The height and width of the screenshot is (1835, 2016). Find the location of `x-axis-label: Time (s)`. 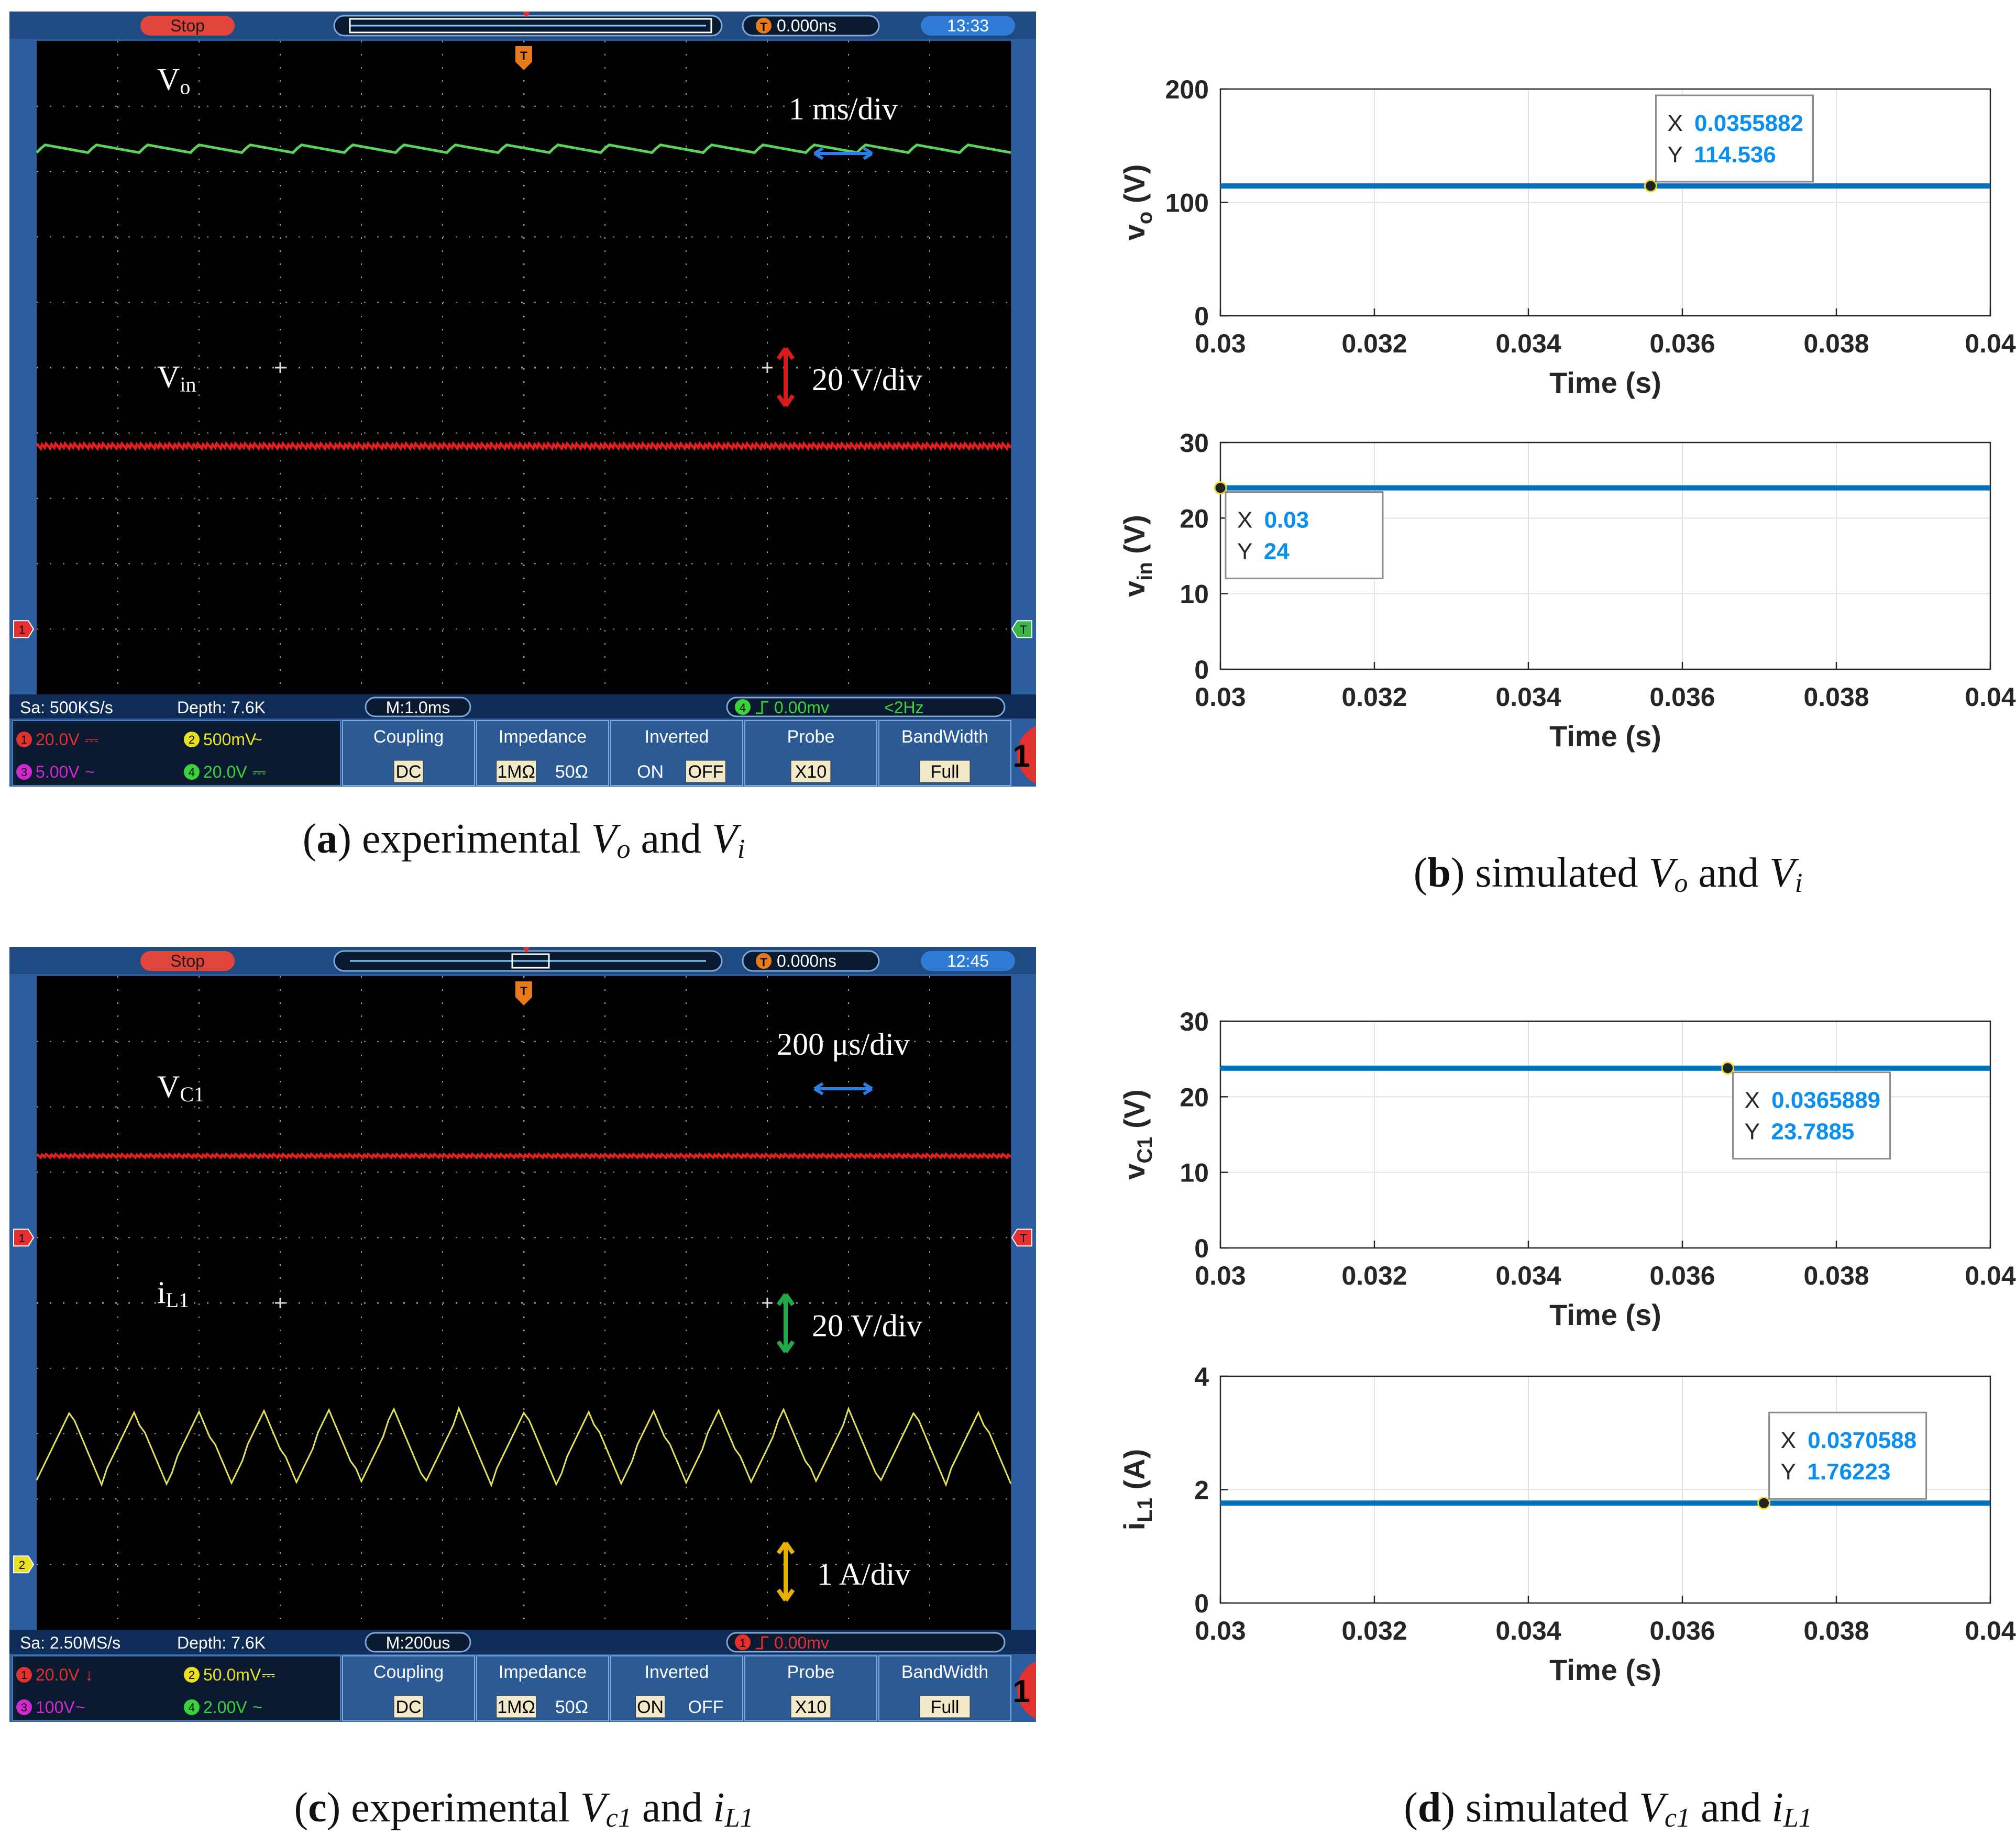

x-axis-label: Time (s) is located at coordinates (1605, 1669).